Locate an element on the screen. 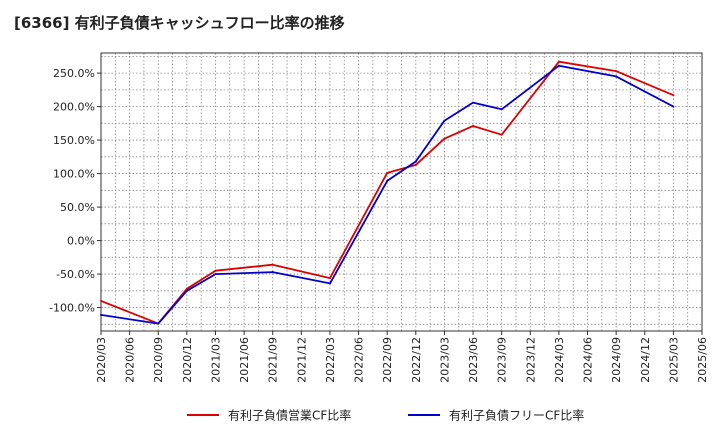 The width and height of the screenshot is (720, 440). x-tick-label: 2023/06 is located at coordinates (473, 360).